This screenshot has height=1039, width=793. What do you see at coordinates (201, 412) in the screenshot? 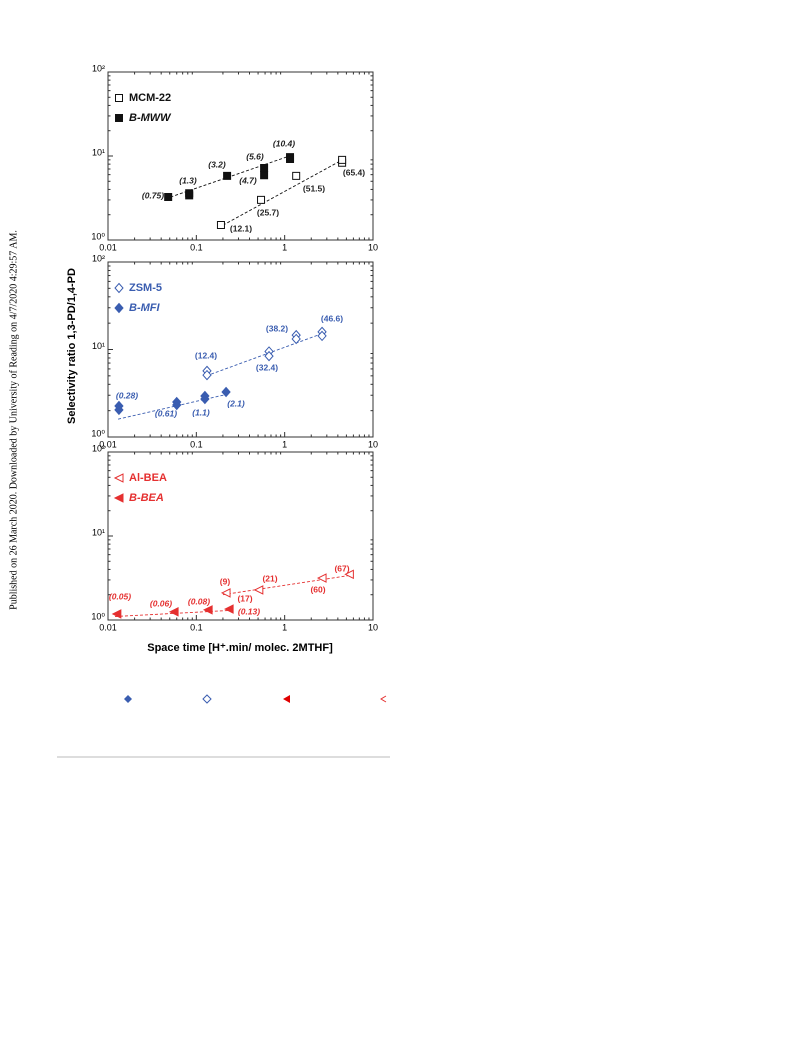
I see `point-annotation: (1.1)` at bounding box center [201, 412].